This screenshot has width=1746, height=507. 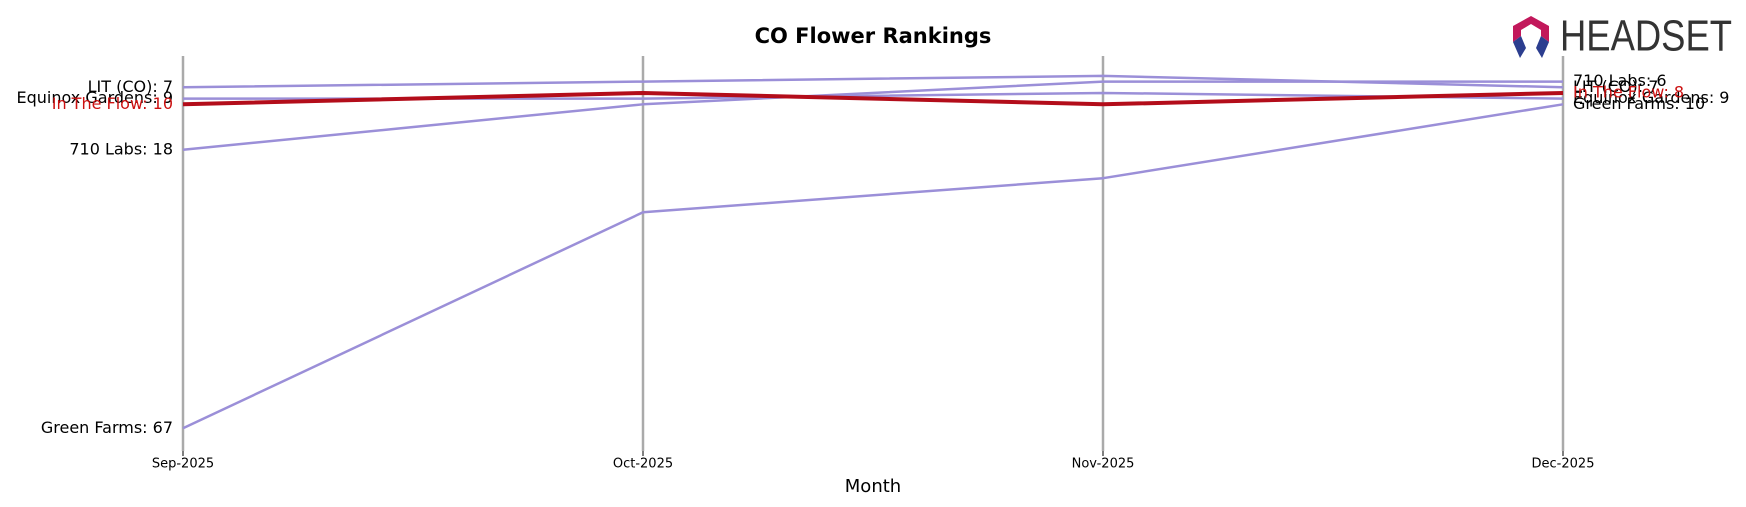 What do you see at coordinates (183, 464) in the screenshot?
I see `x-tick-label: Sep-2025` at bounding box center [183, 464].